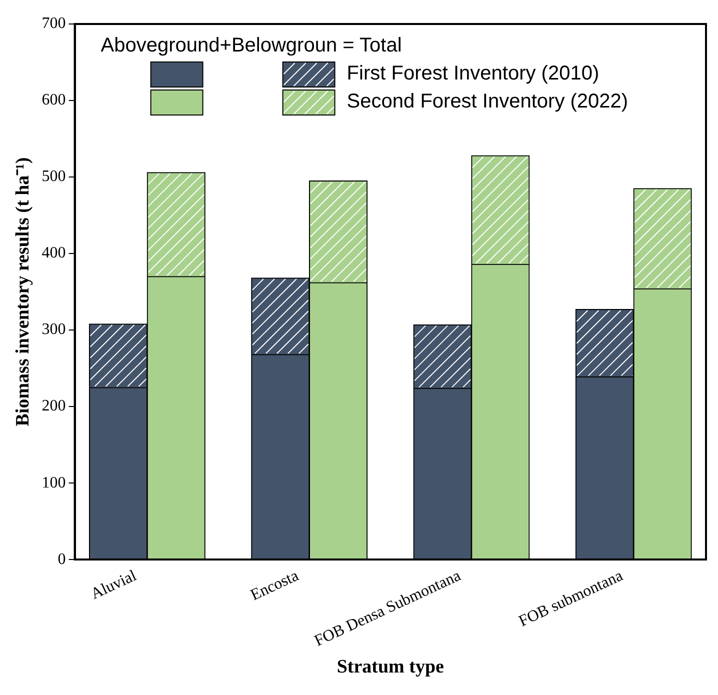 Image resolution: width=718 pixels, height=695 pixels. I want to click on y-axis-title: Biomass inventory results (t ha⁻¹), so click(23, 291).